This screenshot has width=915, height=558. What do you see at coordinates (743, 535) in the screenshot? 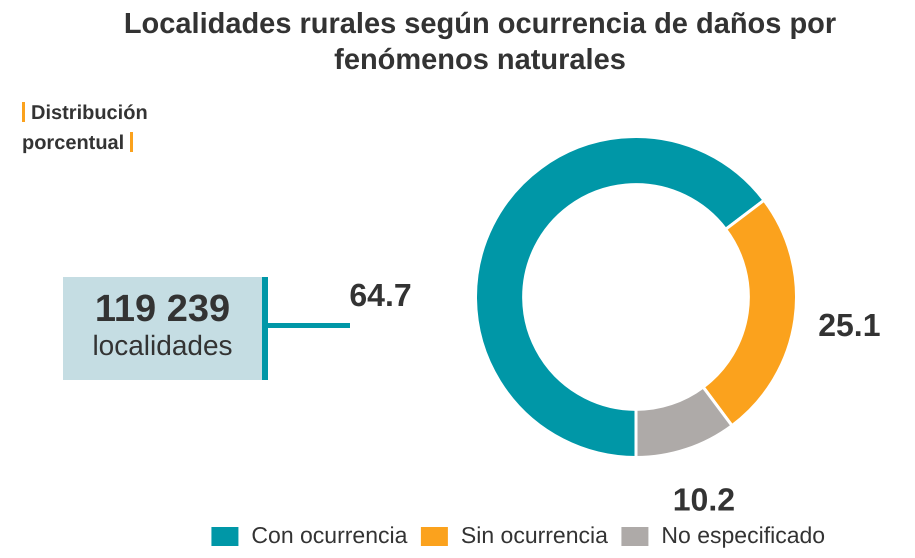
I see `legend-label: No especificado` at bounding box center [743, 535].